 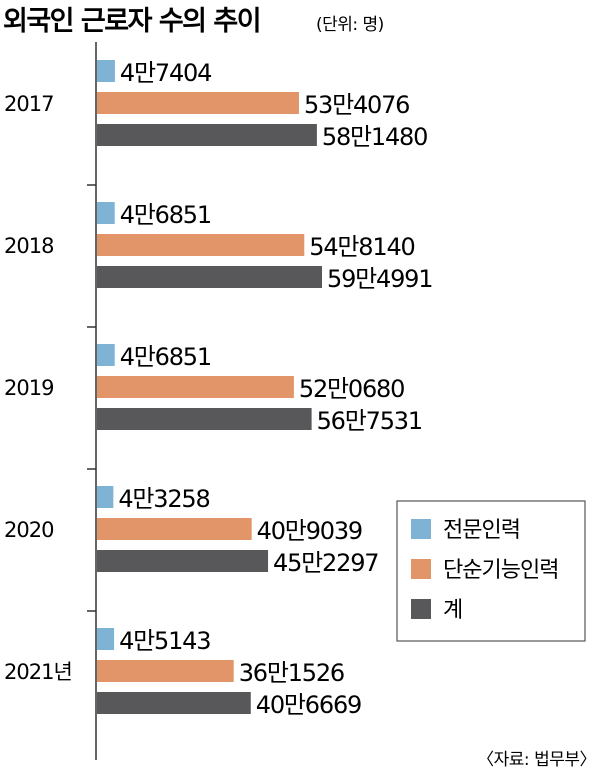 I want to click on year-labels: 2017 2018 2019 2020 2021년, so click(x=38, y=388).